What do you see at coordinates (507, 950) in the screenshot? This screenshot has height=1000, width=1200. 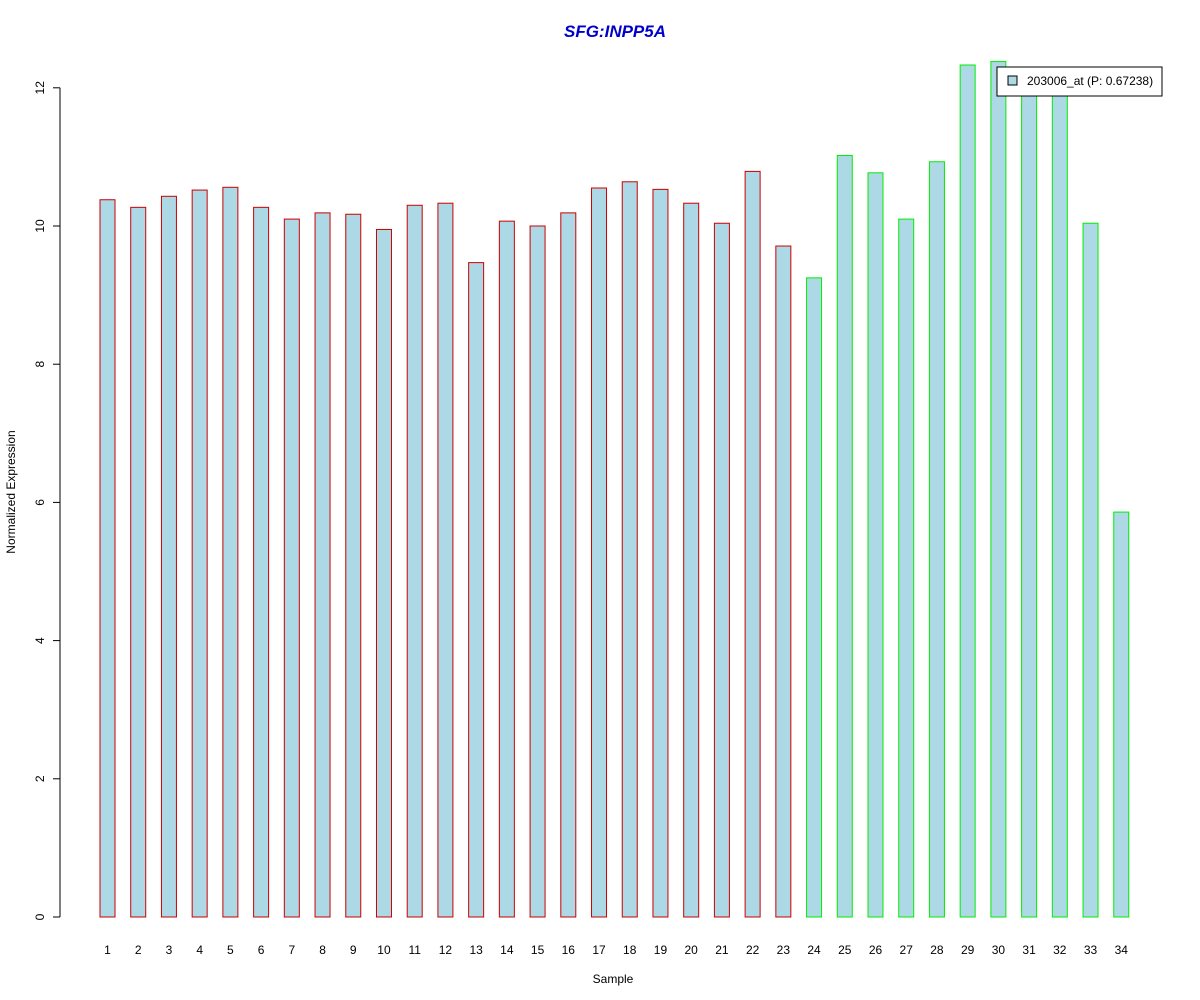 I see `x-axis-tick-label: 14` at bounding box center [507, 950].